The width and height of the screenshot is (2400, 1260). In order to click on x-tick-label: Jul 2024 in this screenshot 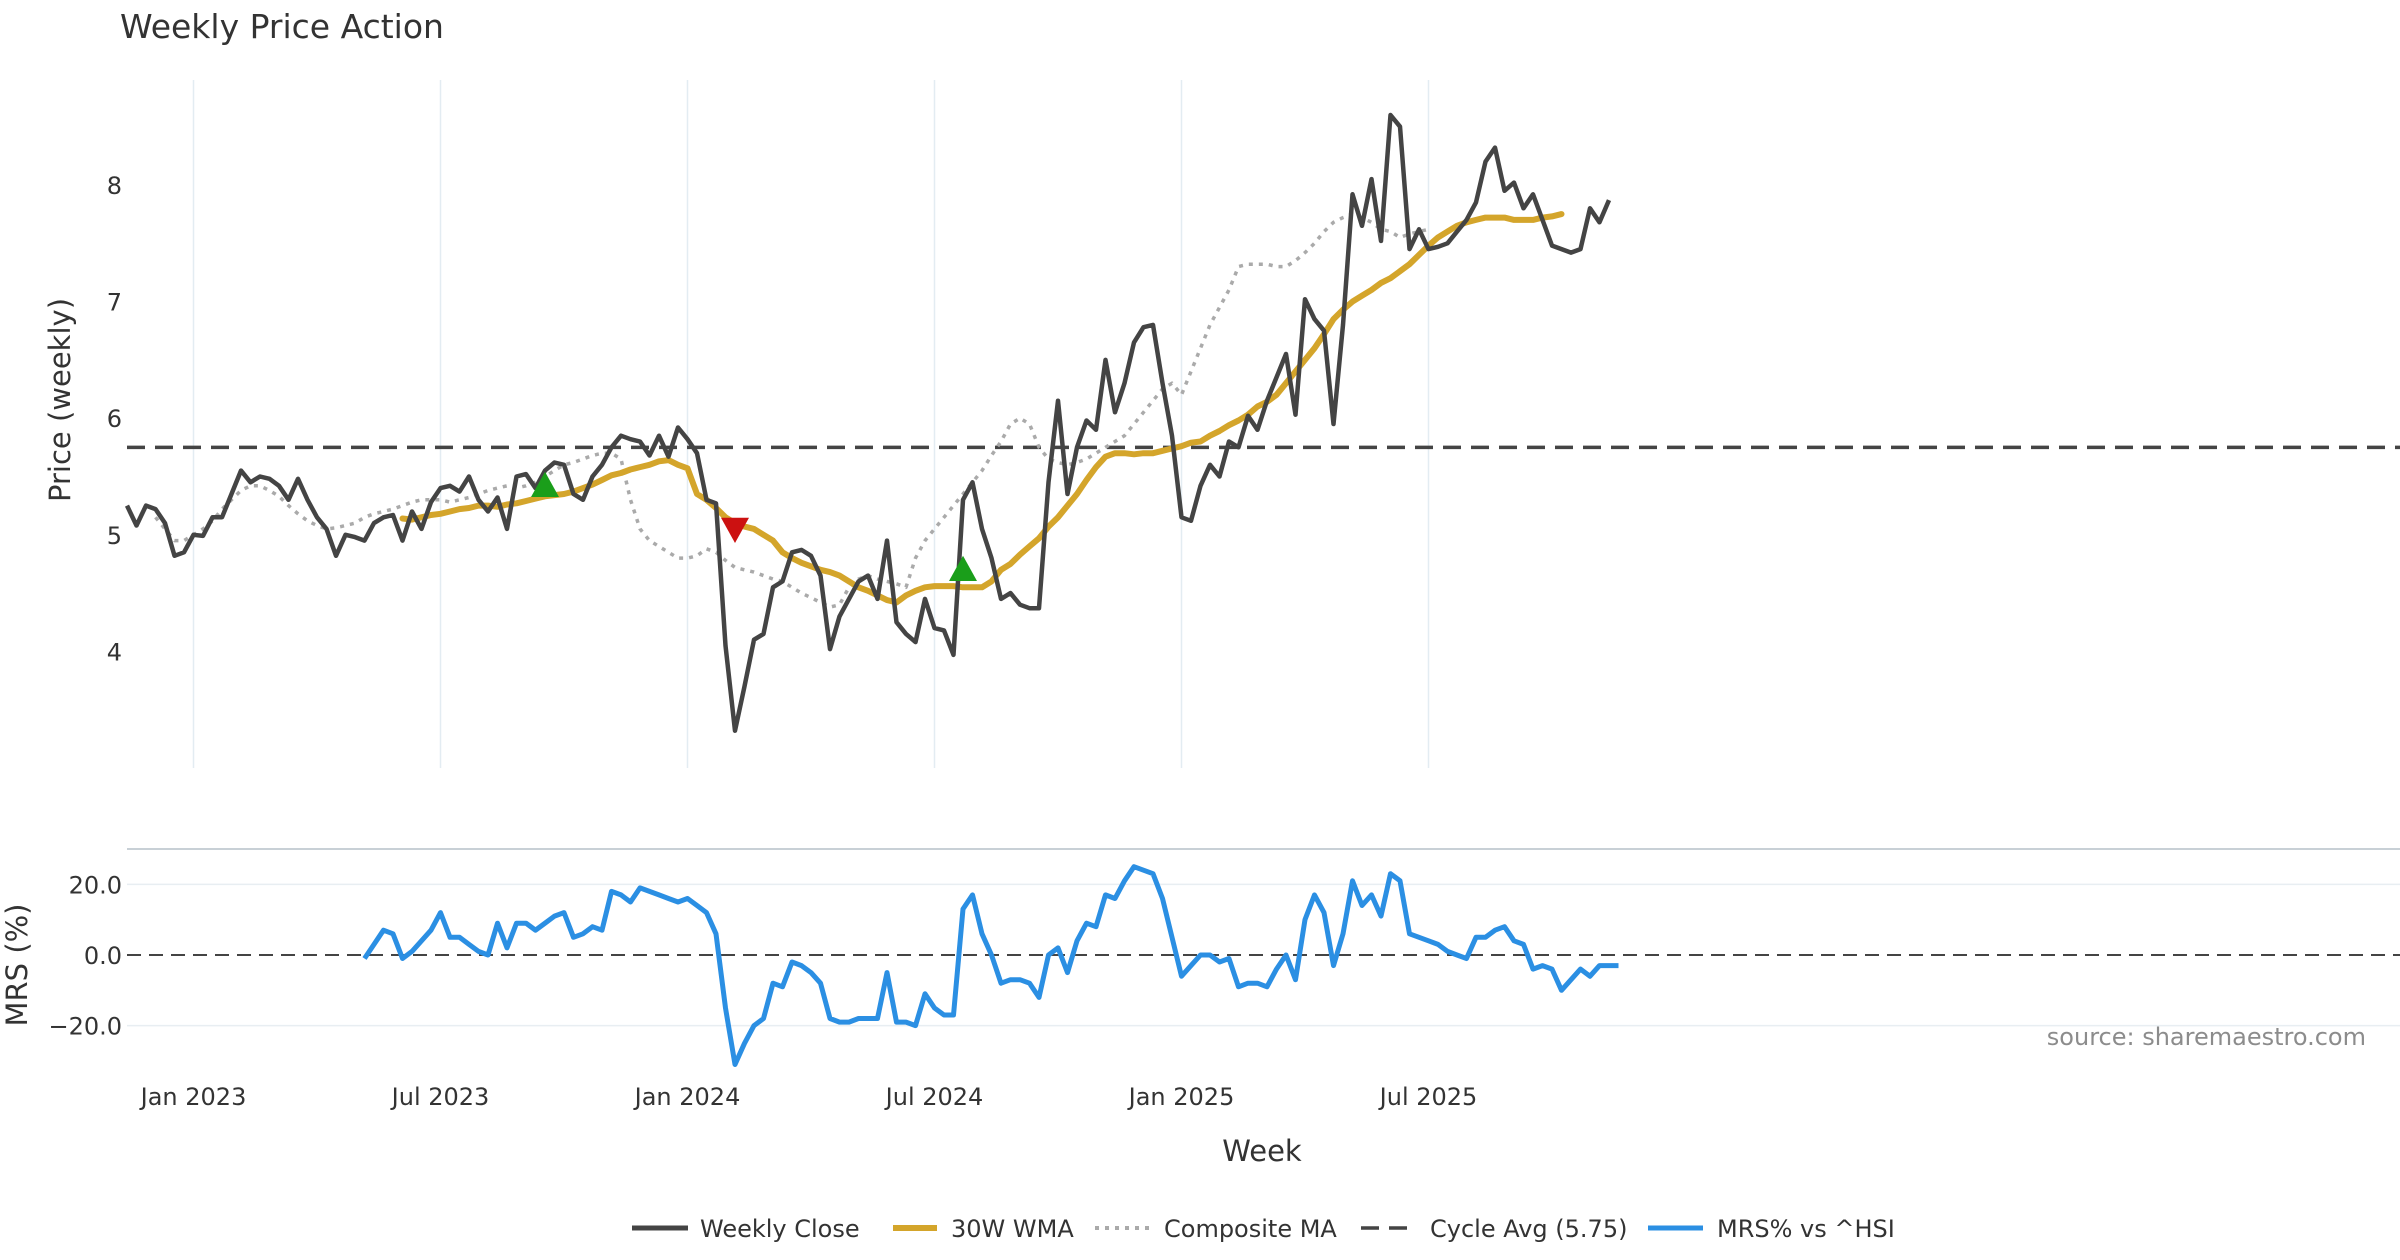, I will do `click(934, 1097)`.